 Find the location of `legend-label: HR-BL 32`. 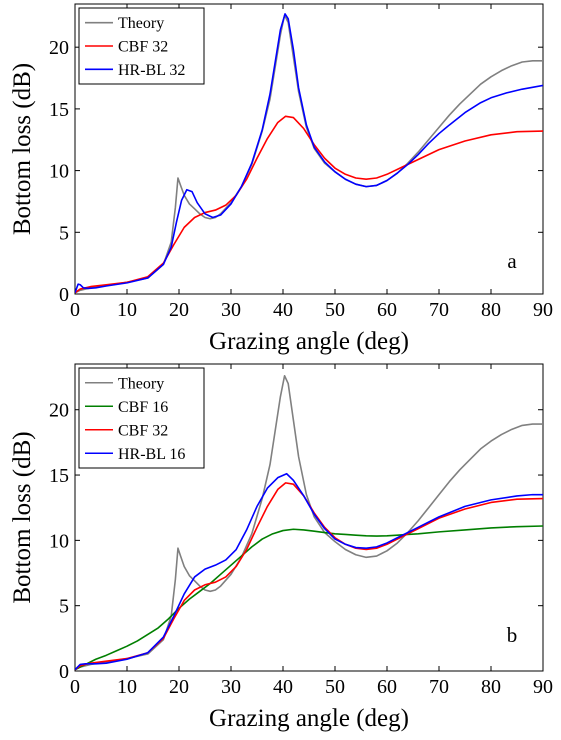

legend-label: HR-BL 32 is located at coordinates (151, 70).